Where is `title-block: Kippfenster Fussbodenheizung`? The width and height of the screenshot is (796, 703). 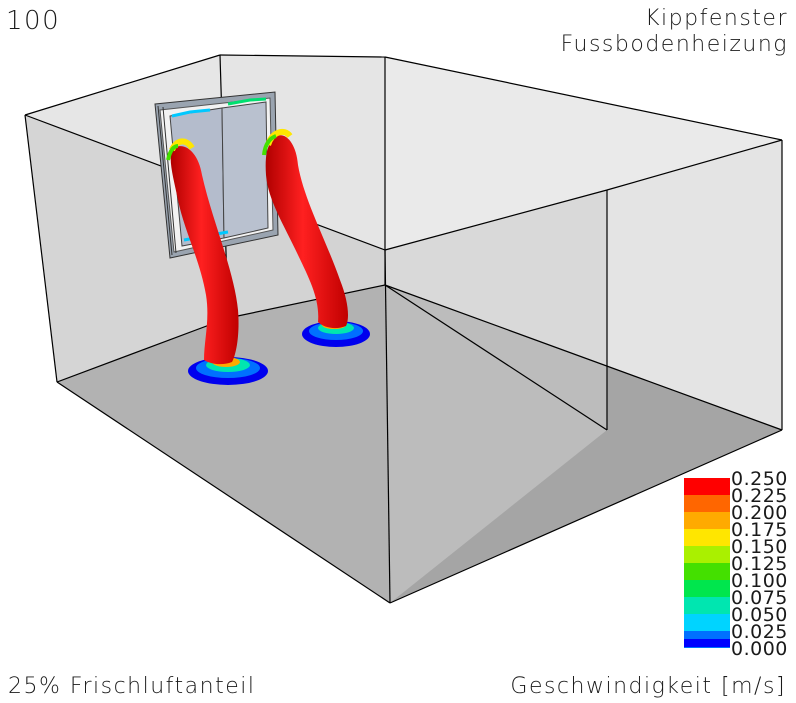
title-block: Kippfenster Fussbodenheizung is located at coordinates (674, 34).